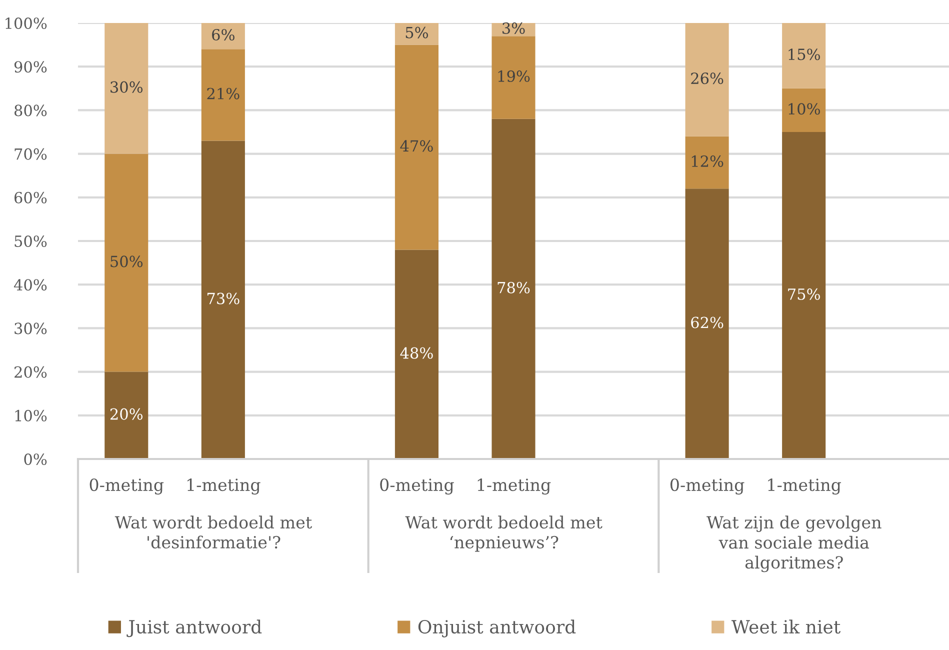 The image size is (949, 650). I want to click on data-label: 15%, so click(804, 54).